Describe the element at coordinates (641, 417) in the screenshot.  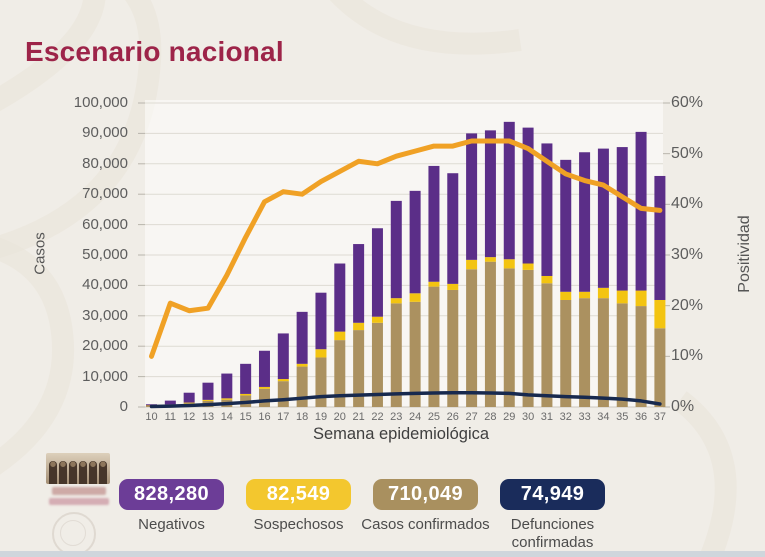
I see `x-axis-week-label: 36` at that location.